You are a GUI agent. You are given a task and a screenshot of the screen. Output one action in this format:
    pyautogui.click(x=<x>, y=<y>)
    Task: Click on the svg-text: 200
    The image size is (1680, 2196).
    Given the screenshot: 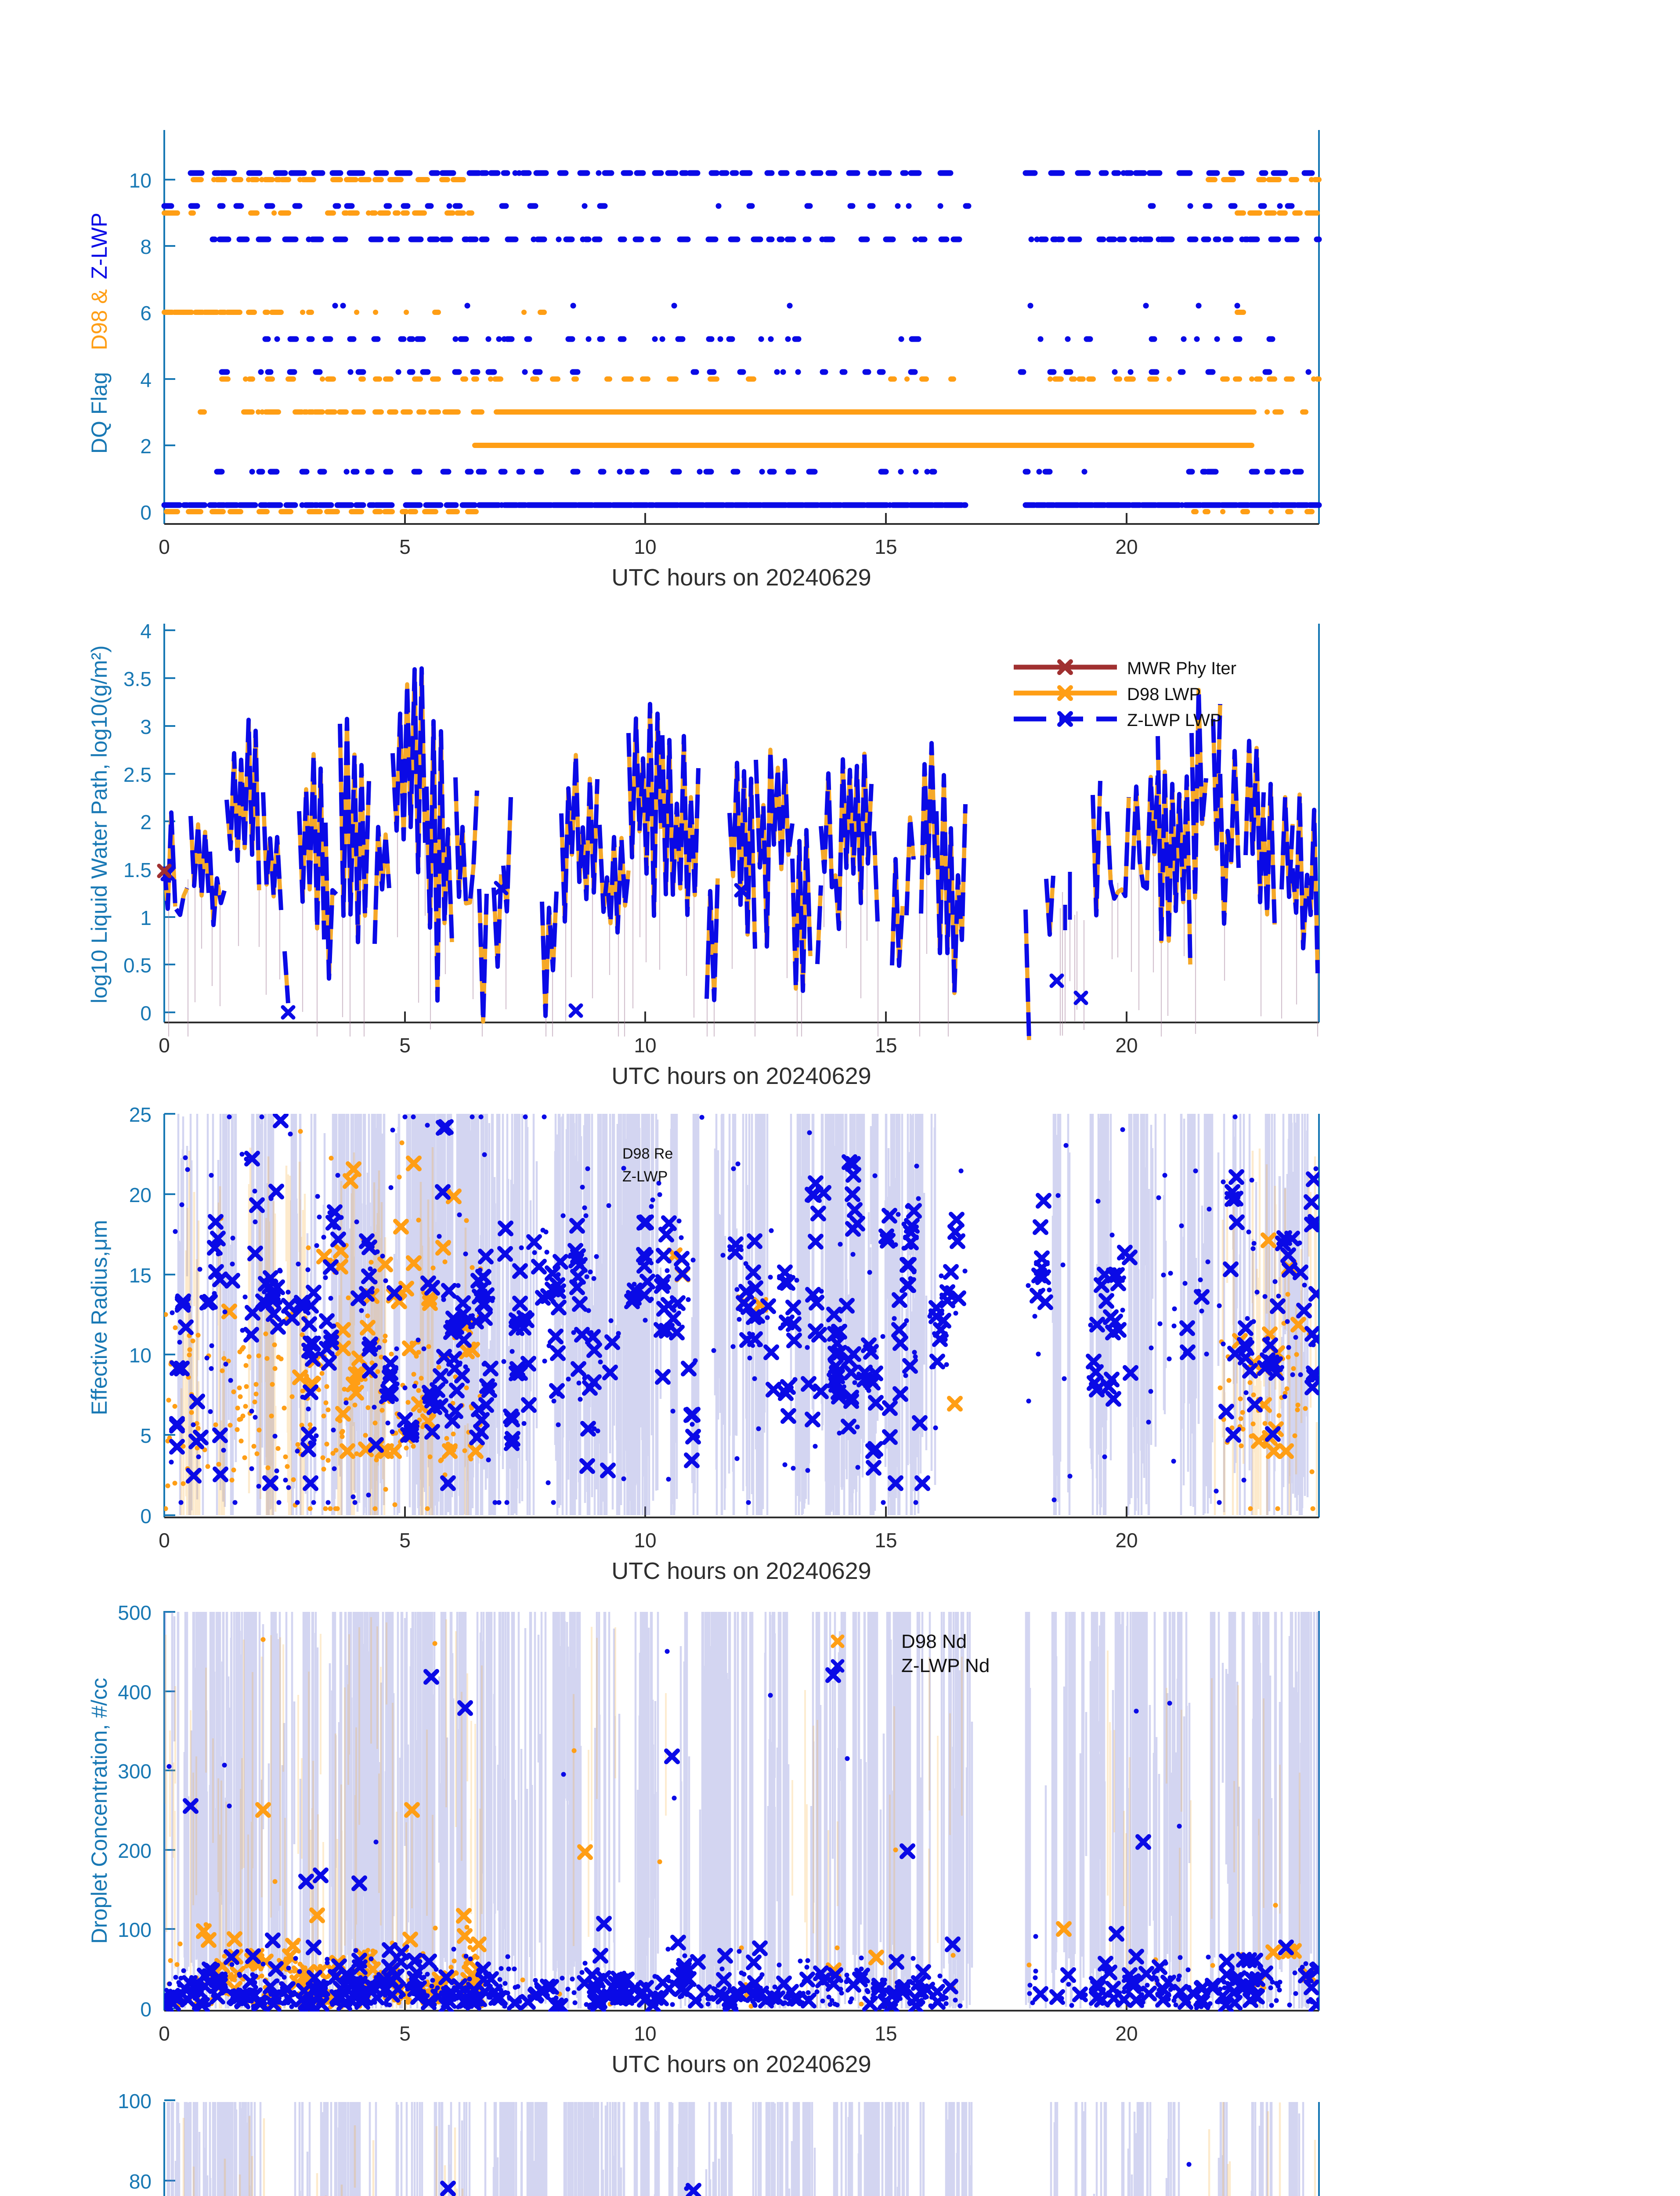 What is the action you would take?
    pyautogui.click(x=135, y=1850)
    